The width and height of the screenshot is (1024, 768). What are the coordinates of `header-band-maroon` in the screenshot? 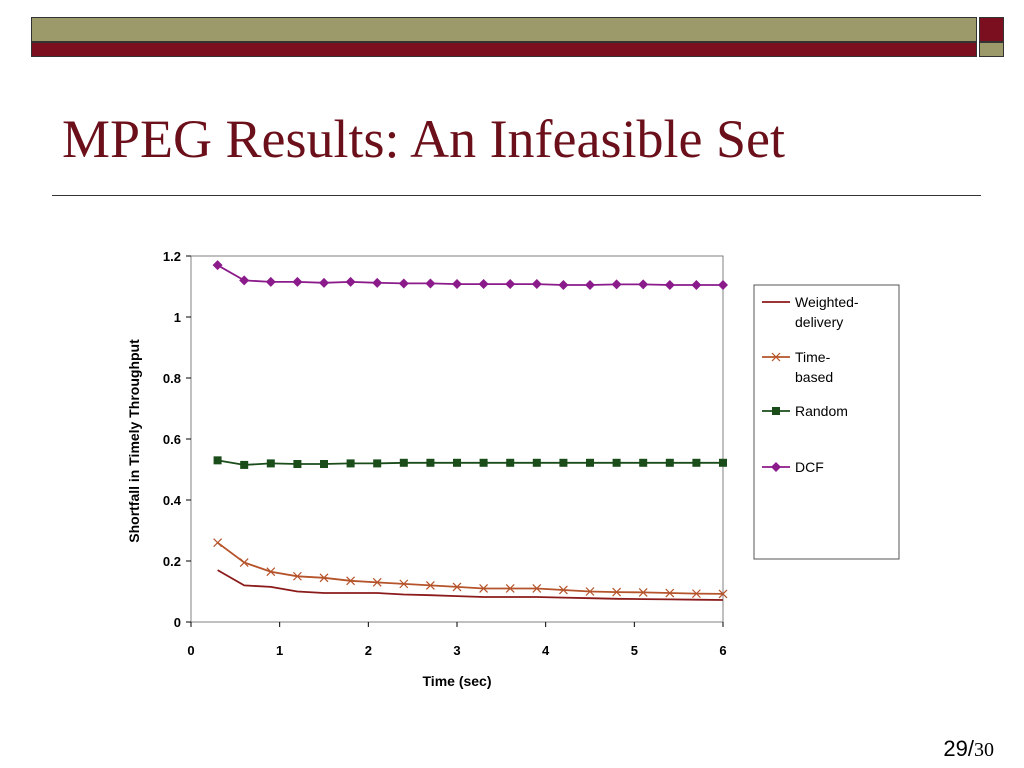 It's located at (504, 49).